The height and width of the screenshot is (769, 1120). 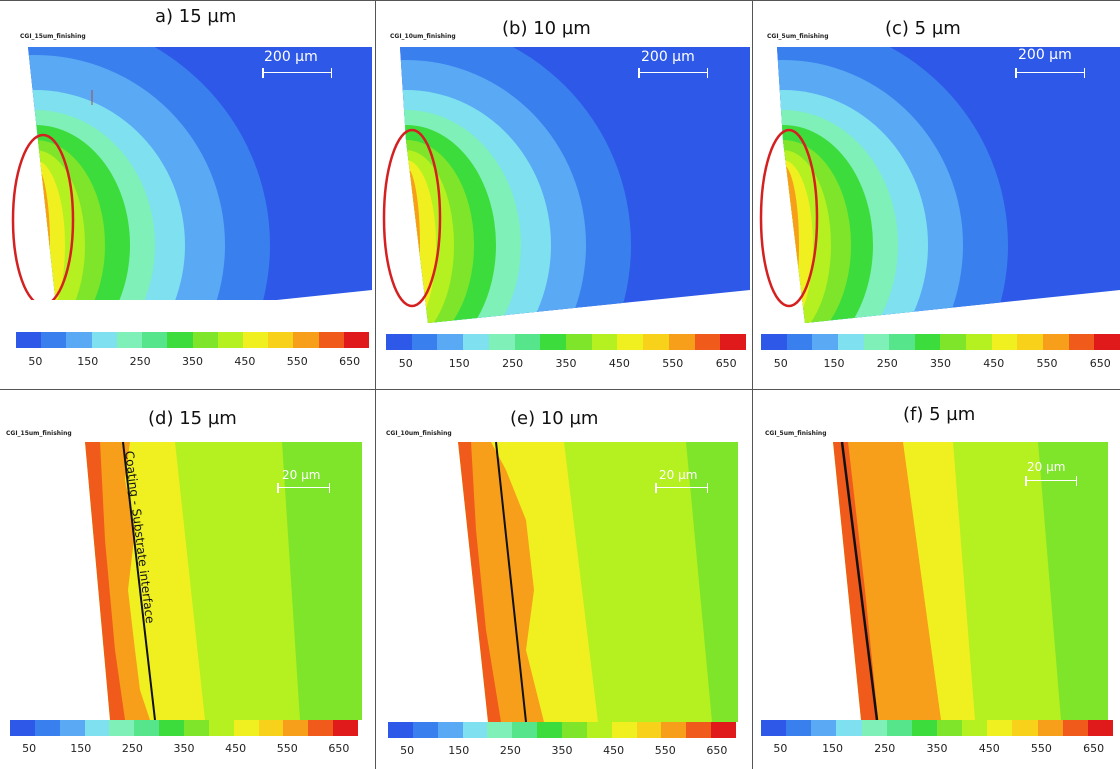 I want to click on simulation-label: CGI_15um_finishing, so click(x=53, y=36).